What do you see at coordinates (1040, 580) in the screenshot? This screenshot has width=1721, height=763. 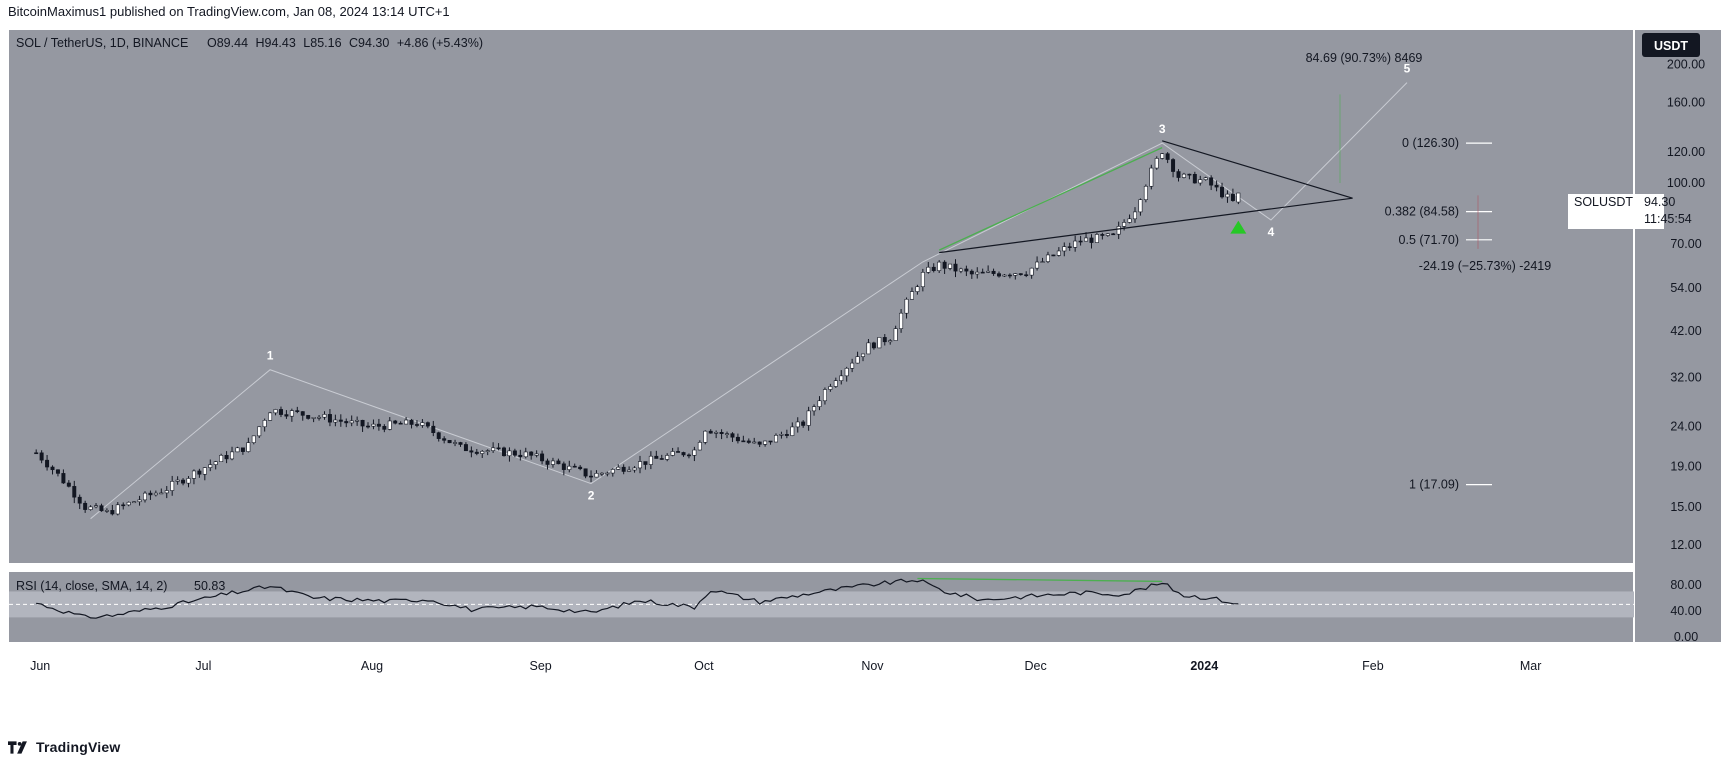 I see `rsi-divergence-line` at bounding box center [1040, 580].